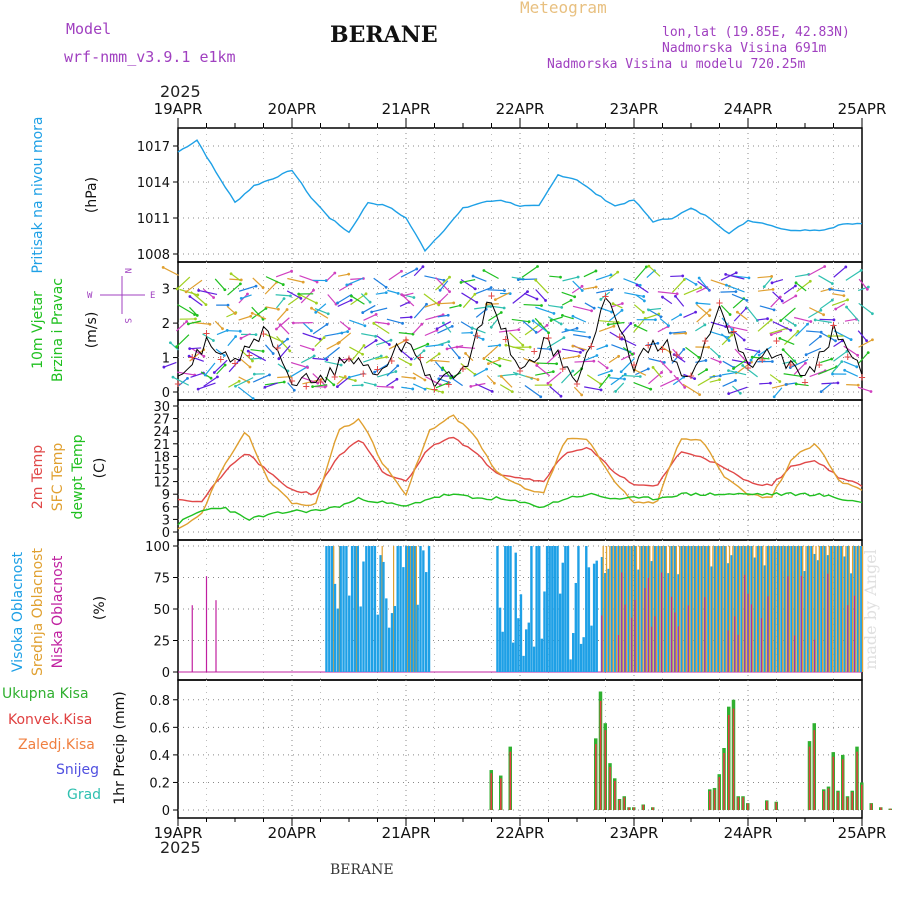 This screenshot has height=900, width=900. Describe the element at coordinates (862, 109) in the screenshot. I see `x-tick-label-top: 25APR` at that location.